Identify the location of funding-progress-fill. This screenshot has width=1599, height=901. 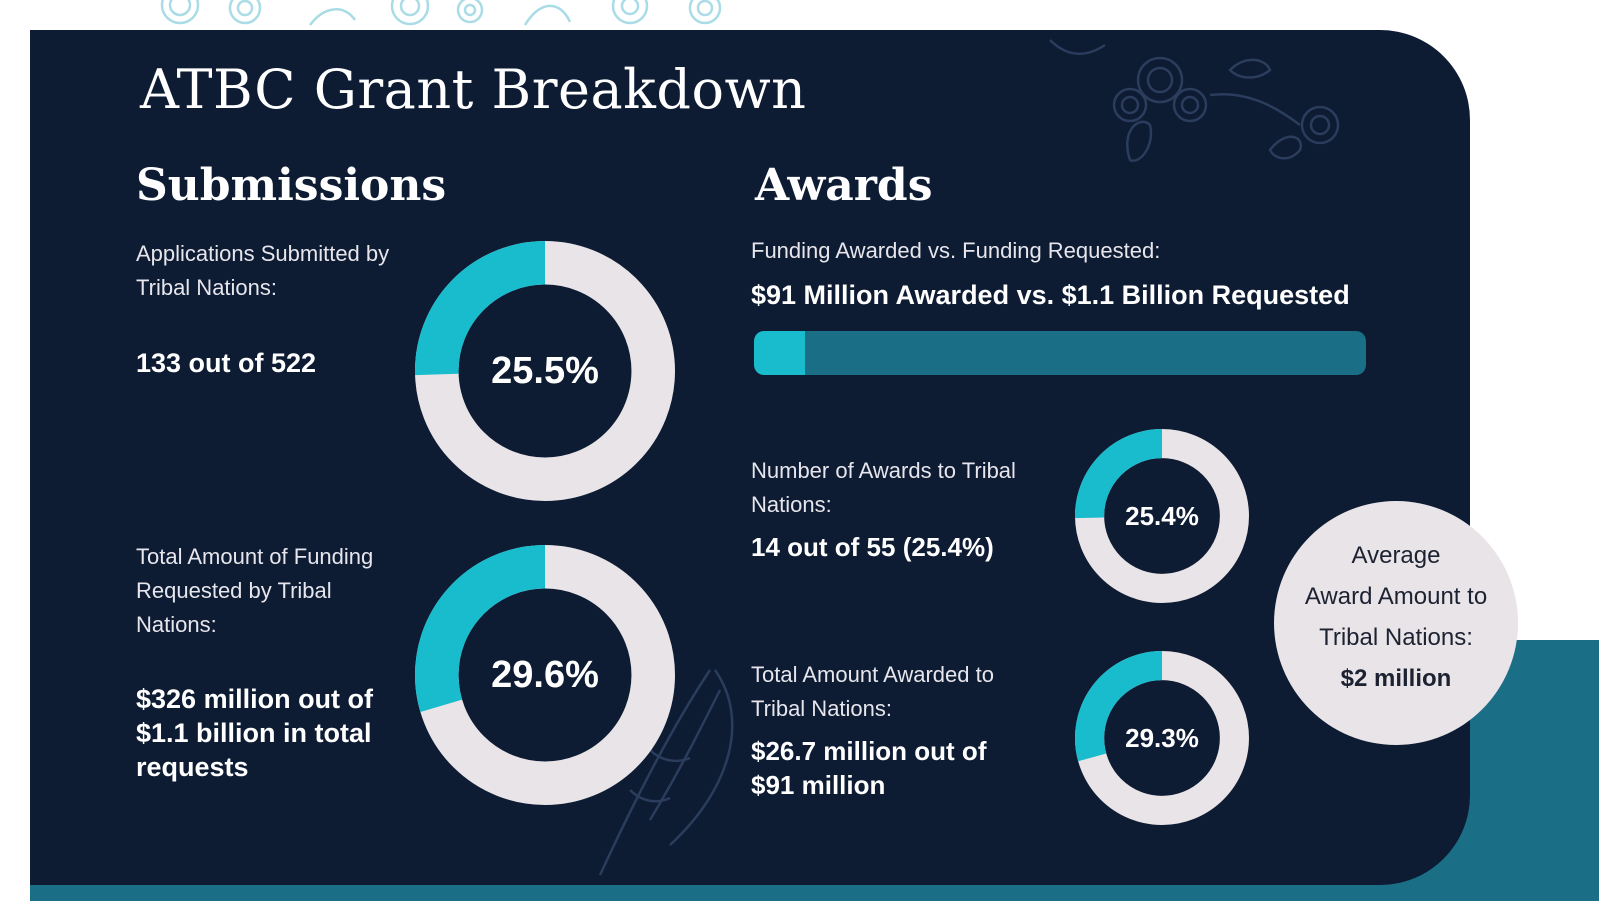
(779, 353).